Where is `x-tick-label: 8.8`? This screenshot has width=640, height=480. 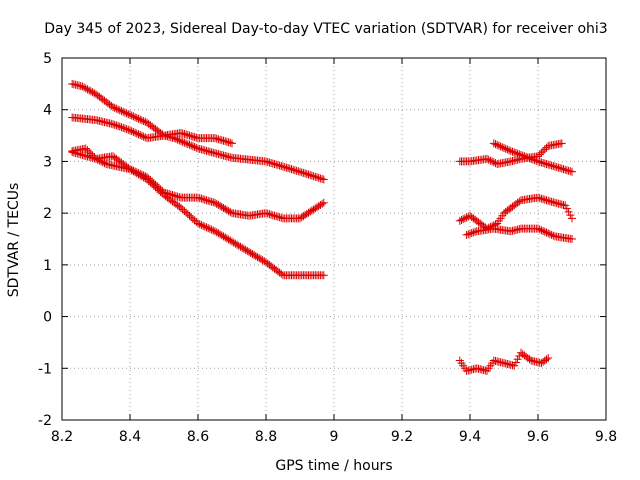
x-tick-label: 8.8 is located at coordinates (266, 437).